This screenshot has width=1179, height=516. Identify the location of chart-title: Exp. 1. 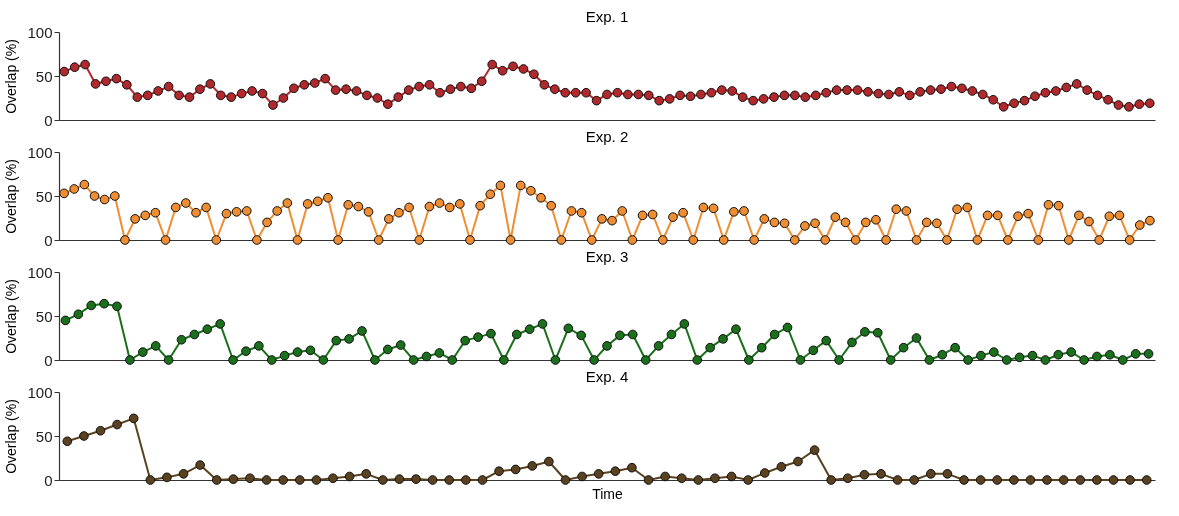
(607, 16).